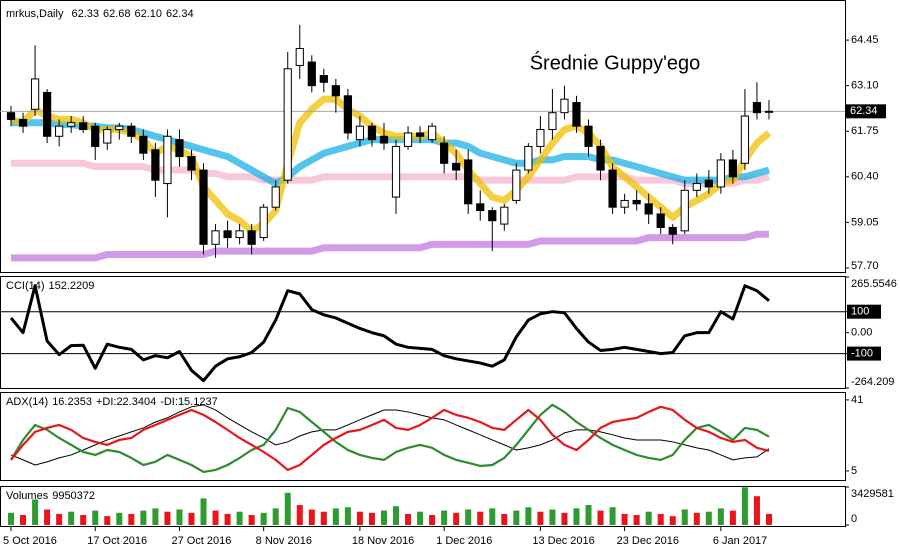 This screenshot has height=554, width=900. I want to click on current-price-label: 62.34, so click(864, 111).